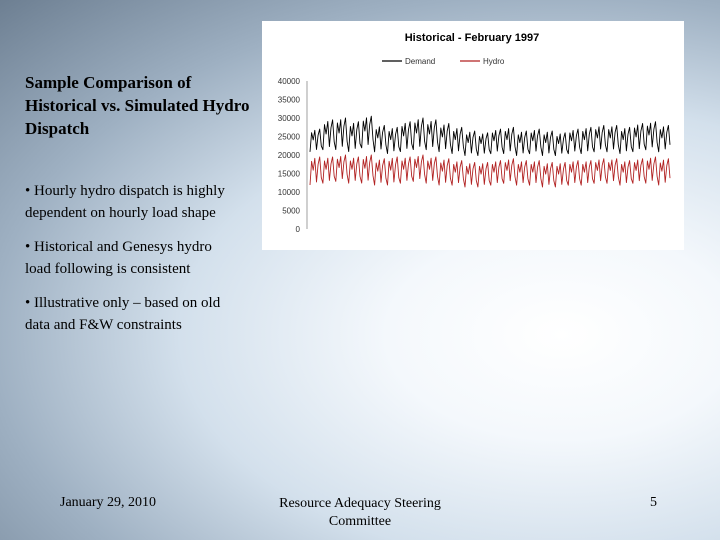 The width and height of the screenshot is (720, 540). I want to click on series-layer, so click(490, 151).